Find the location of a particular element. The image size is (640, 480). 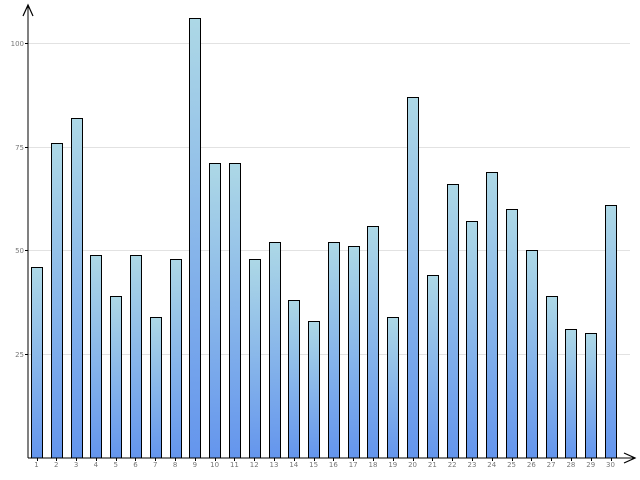

x-tick-label: 5 is located at coordinates (115, 465).